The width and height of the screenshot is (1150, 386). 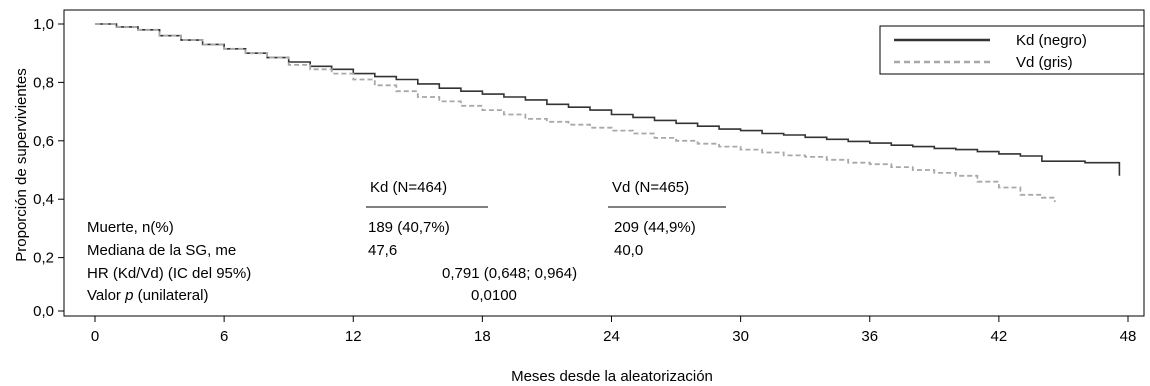 I want to click on row-p-label: Valor p (unilateral), so click(x=147, y=295).